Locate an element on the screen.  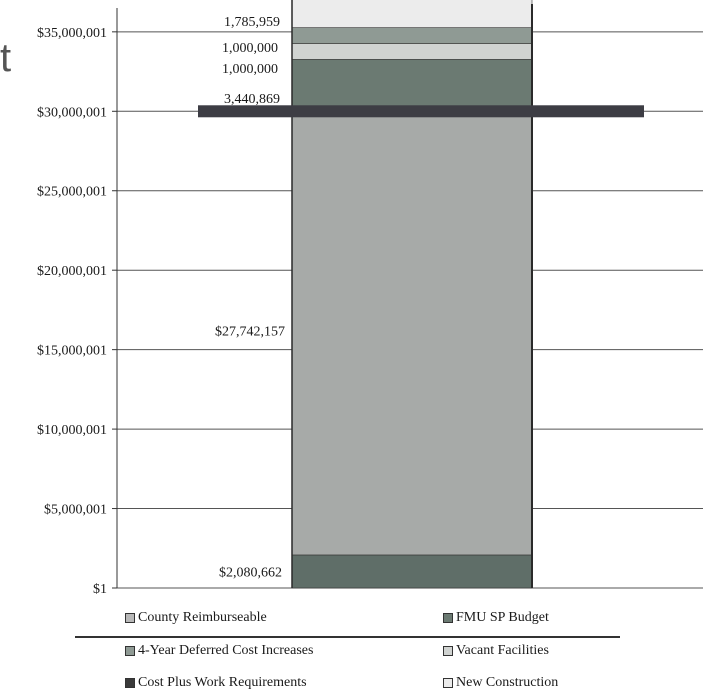
y-tick-label-7: $35,000,001 is located at coordinates (72, 33).